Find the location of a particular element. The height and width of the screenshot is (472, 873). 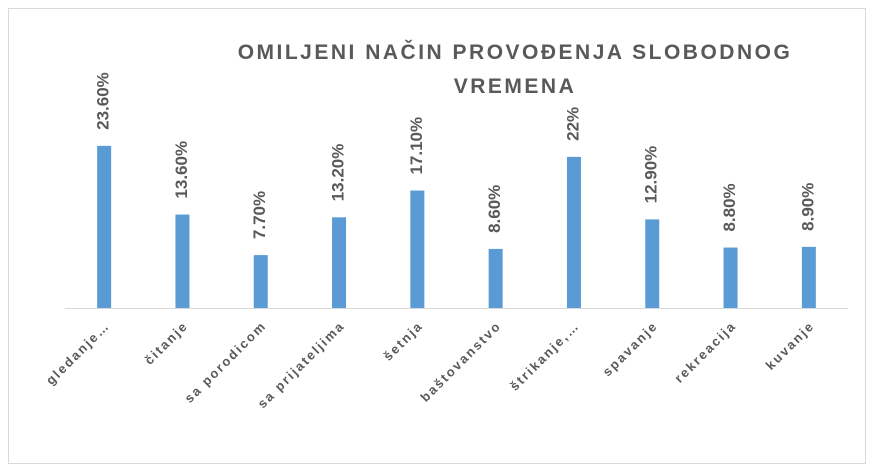

data-label: 13.20% is located at coordinates (338, 173).